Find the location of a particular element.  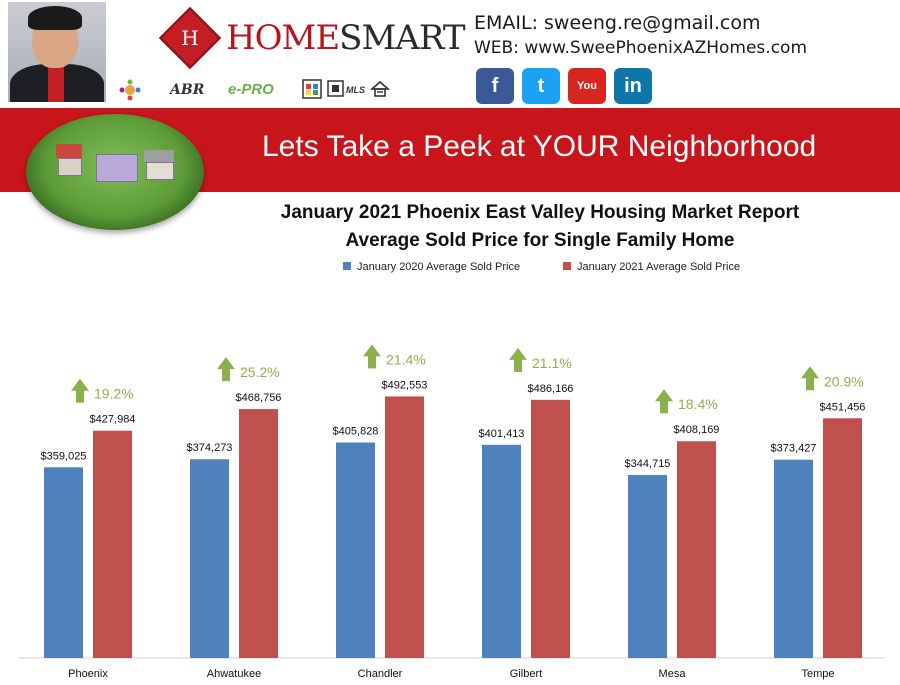

data-label-gilbert-2: $486,166 is located at coordinates (551, 389).